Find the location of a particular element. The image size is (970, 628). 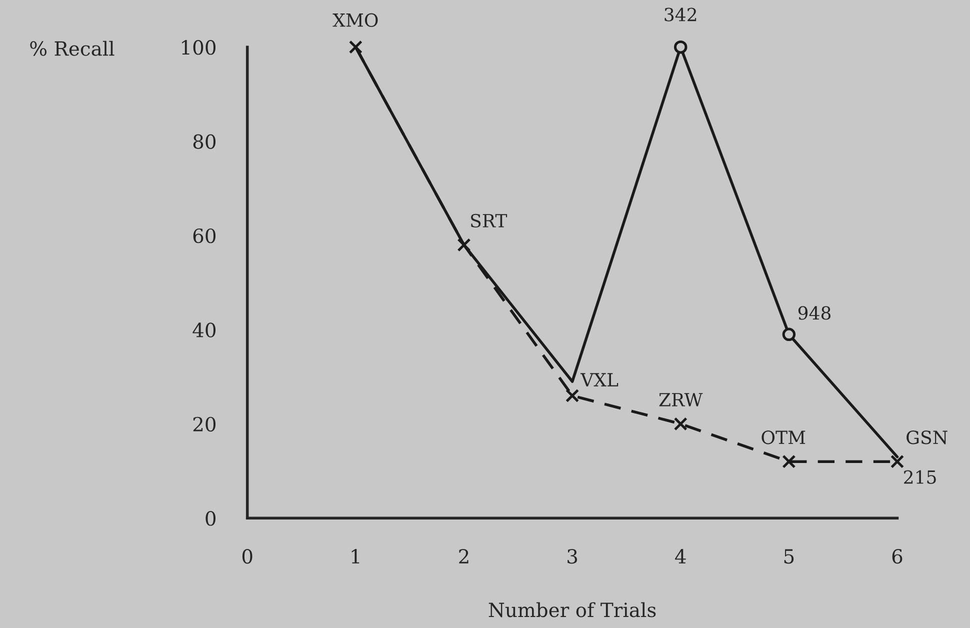

annotation: GSN is located at coordinates (927, 437).